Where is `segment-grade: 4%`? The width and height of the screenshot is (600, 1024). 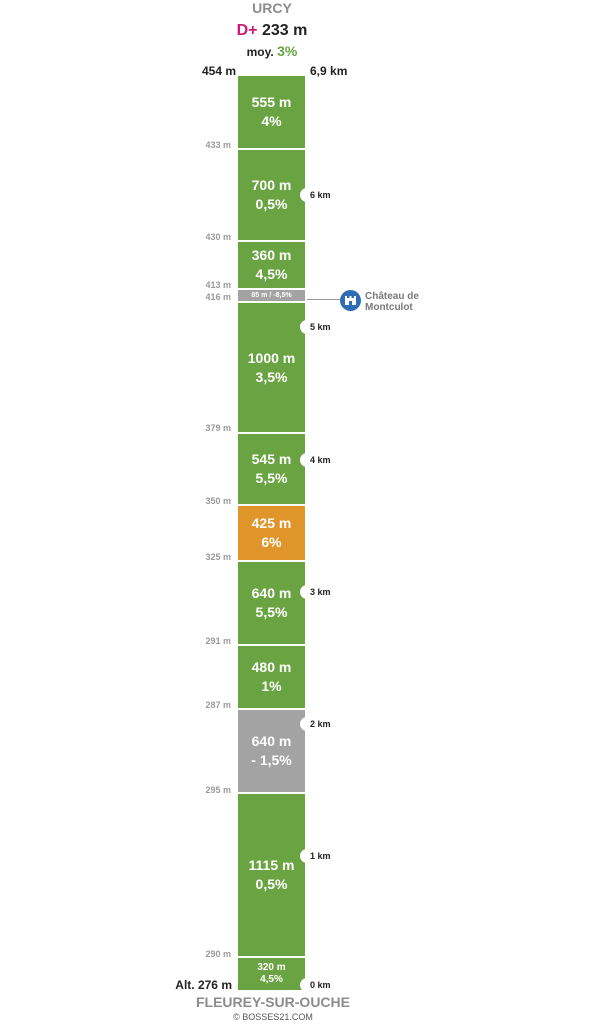 segment-grade: 4% is located at coordinates (271, 121).